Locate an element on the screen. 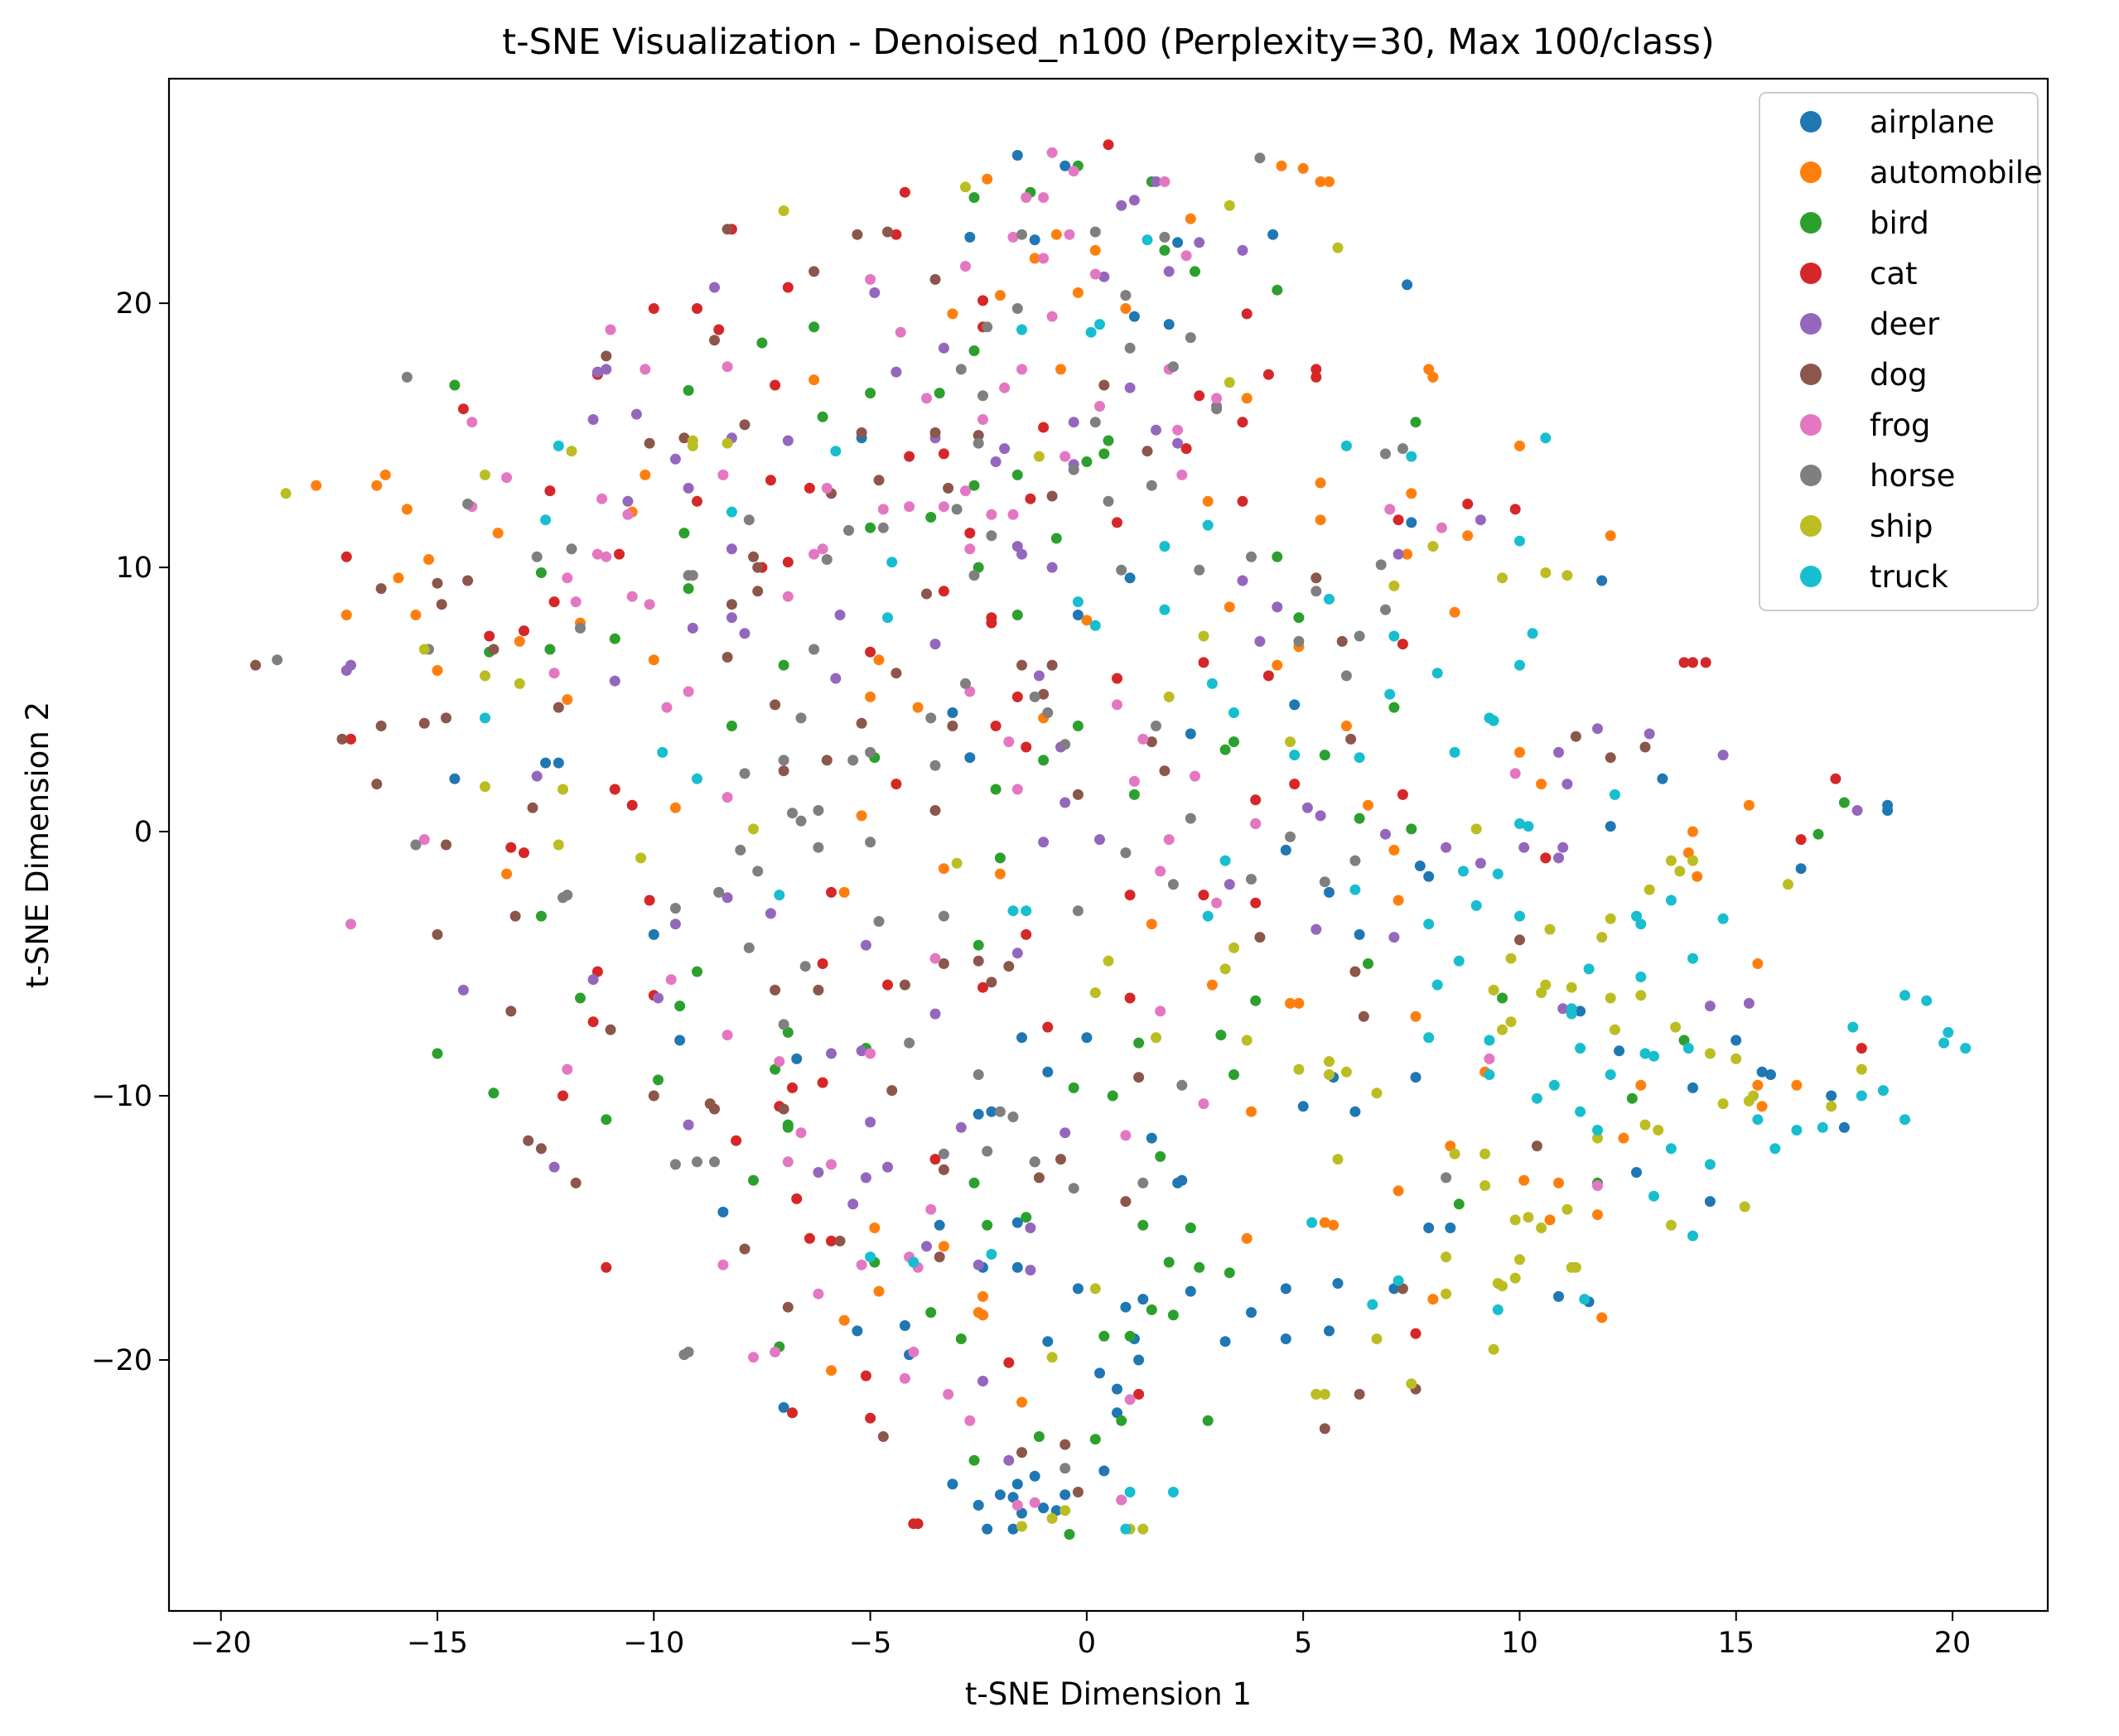 This screenshot has height=1736, width=2119. legend-marker is located at coordinates (1811, 273).